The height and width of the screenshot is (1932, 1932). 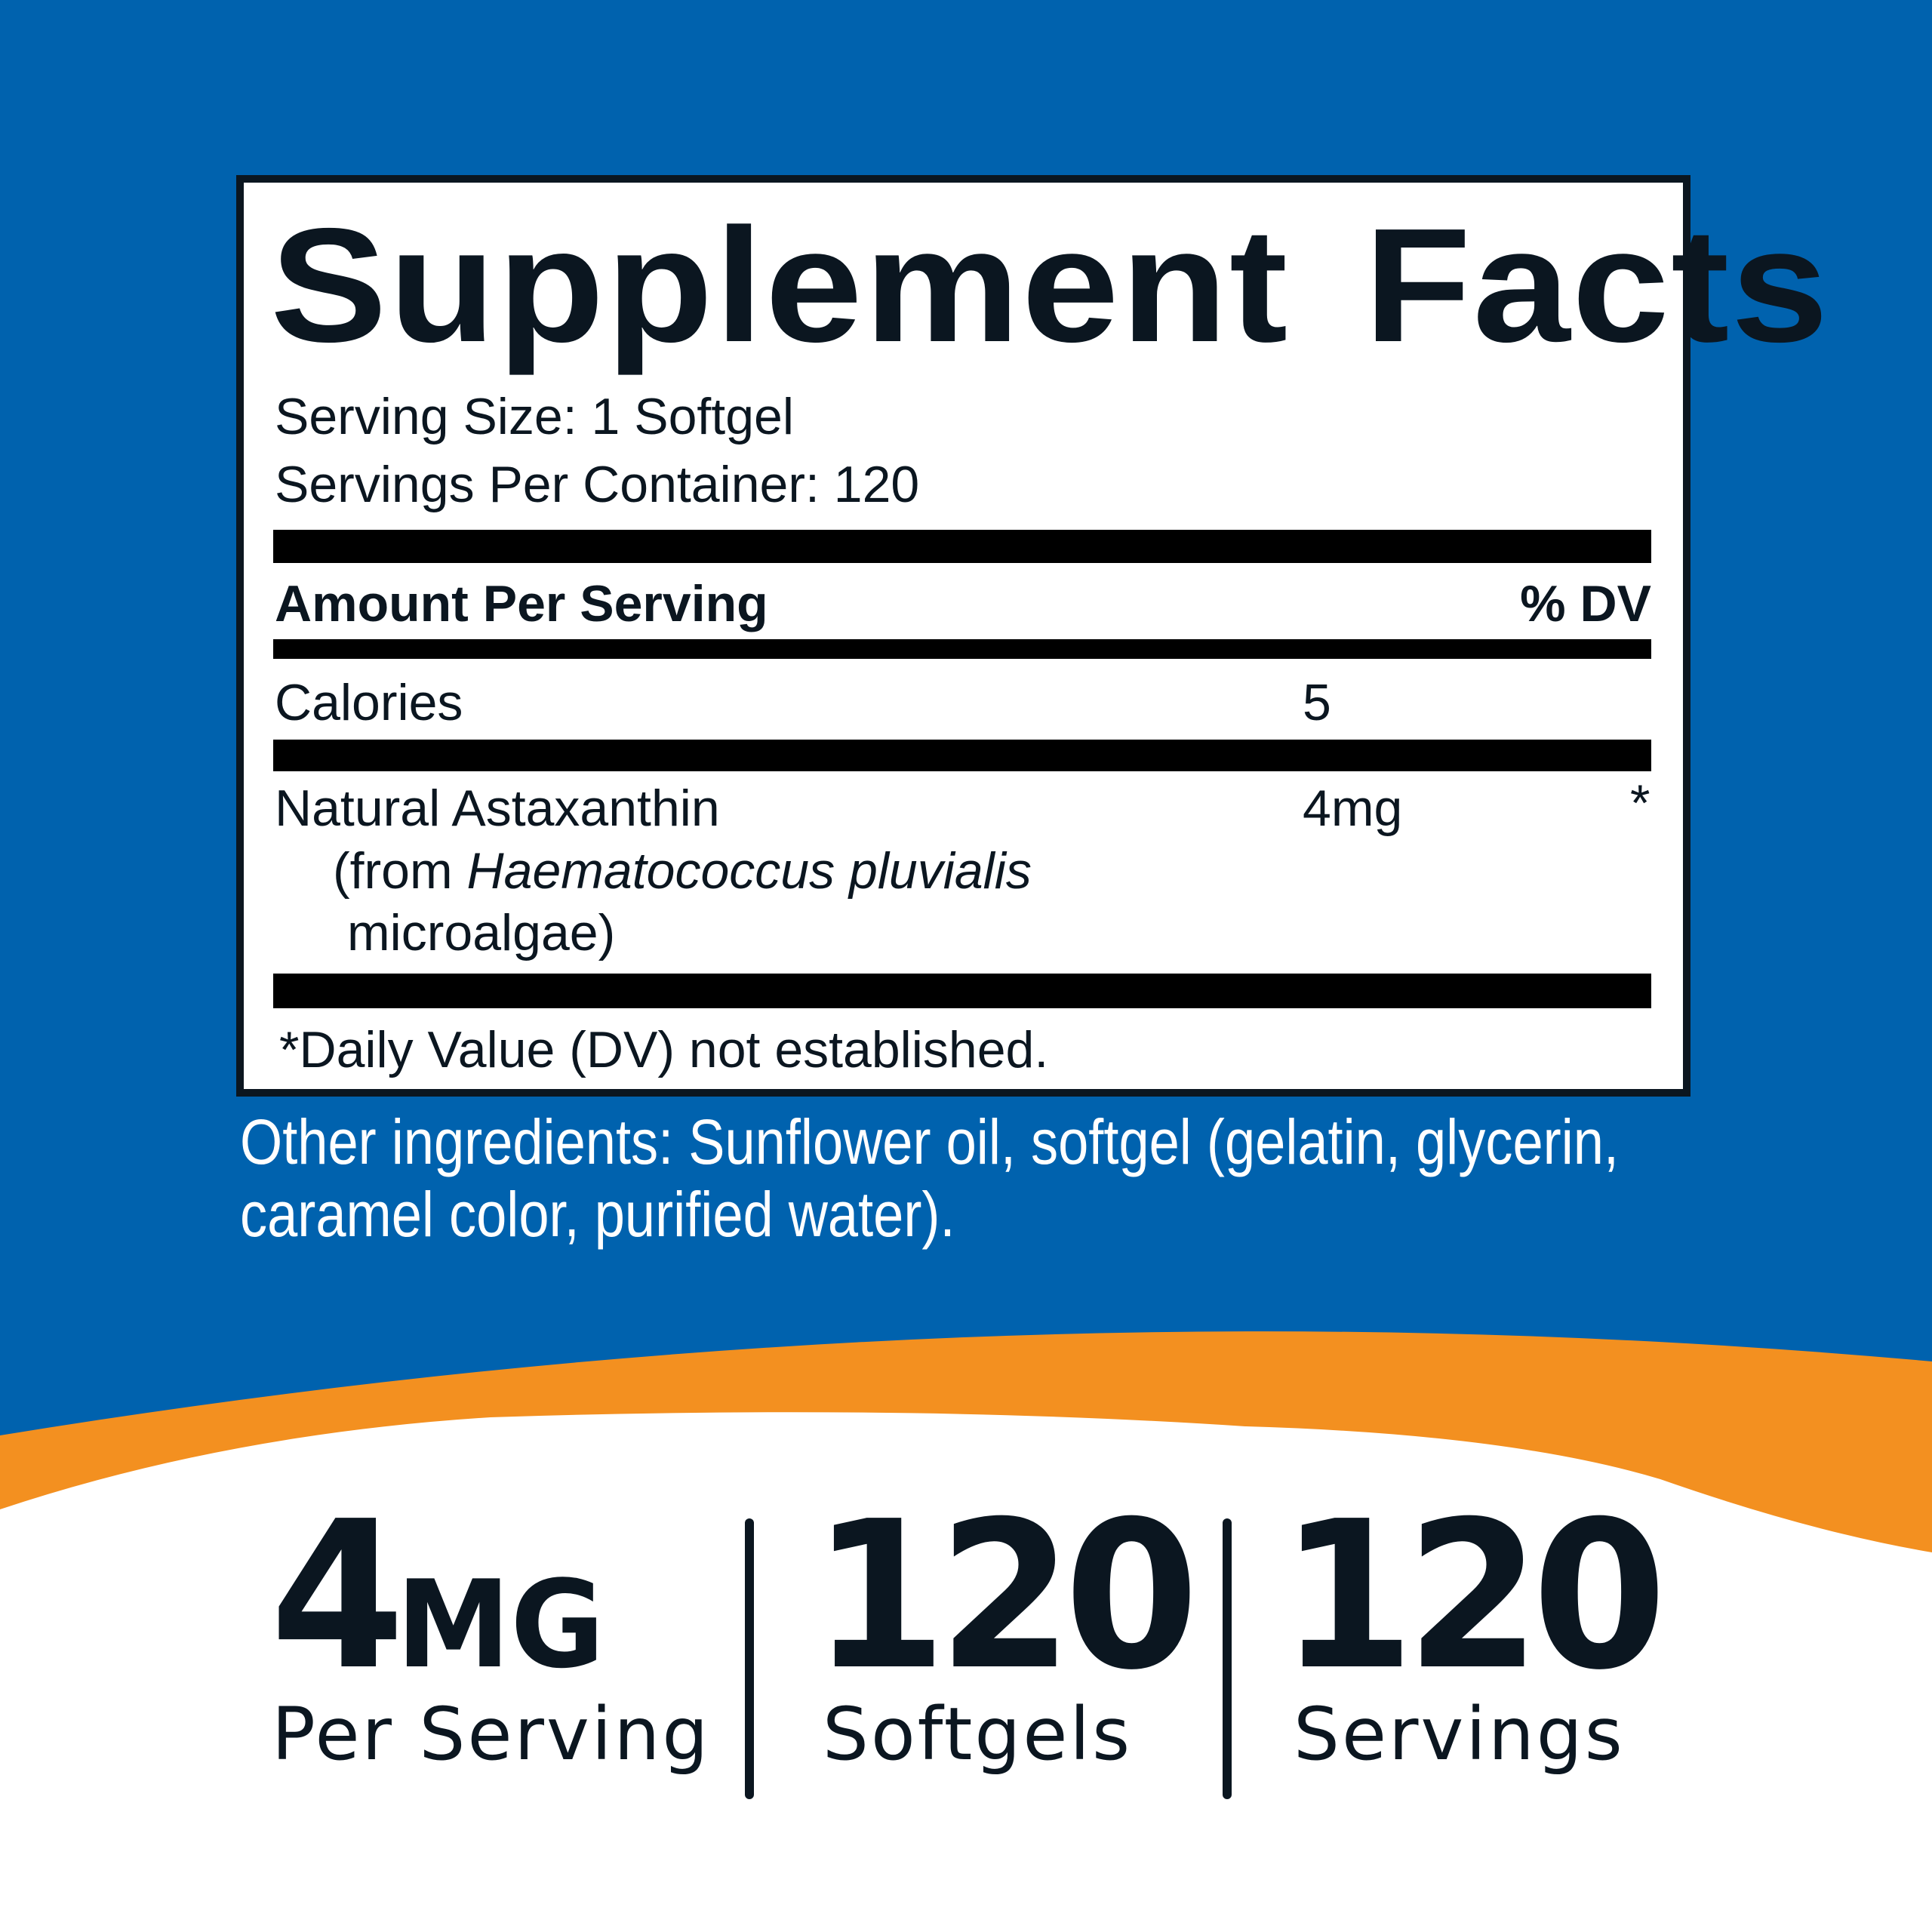 What do you see at coordinates (369, 702) in the screenshot?
I see `row-calories-name: Calories` at bounding box center [369, 702].